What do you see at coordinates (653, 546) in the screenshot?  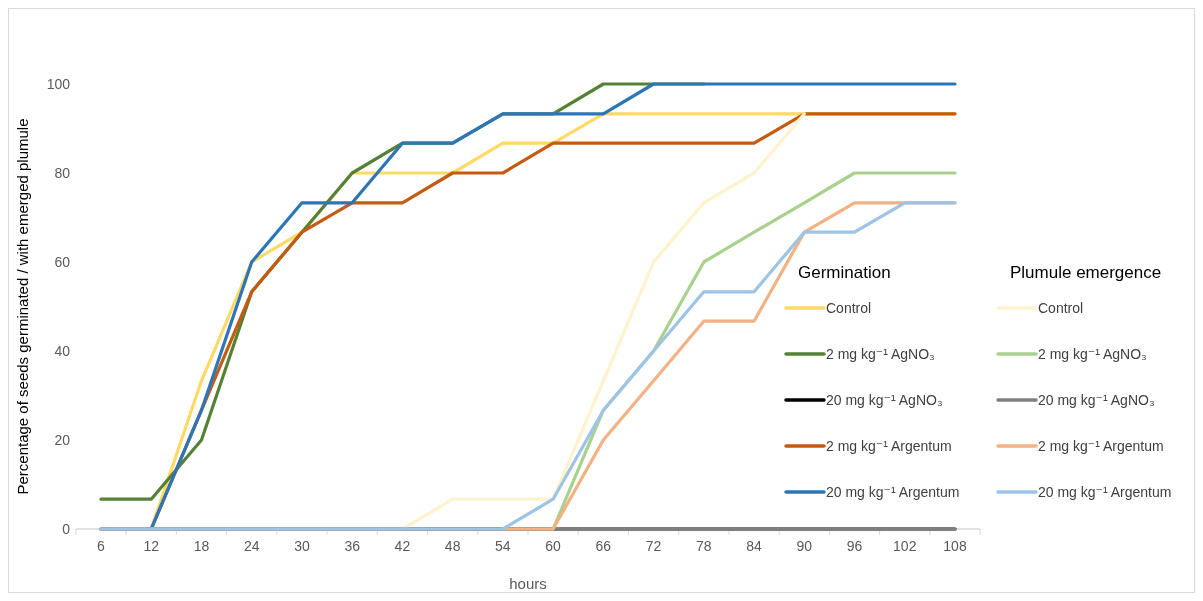 I see `x-tick-label: 72` at bounding box center [653, 546].